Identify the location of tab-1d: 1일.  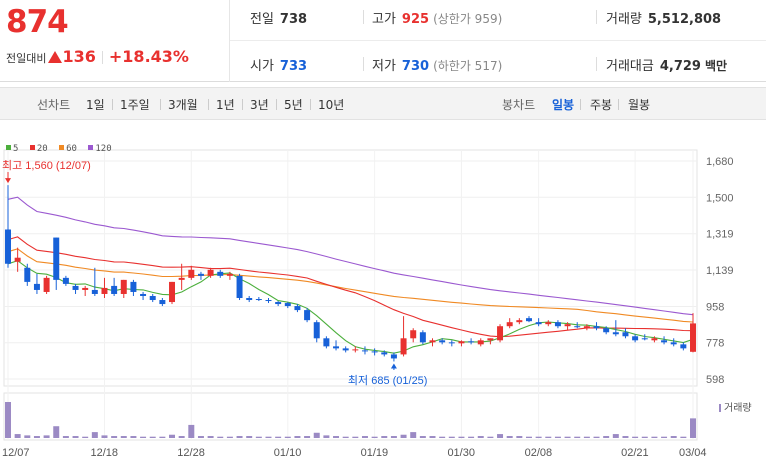
(95, 105).